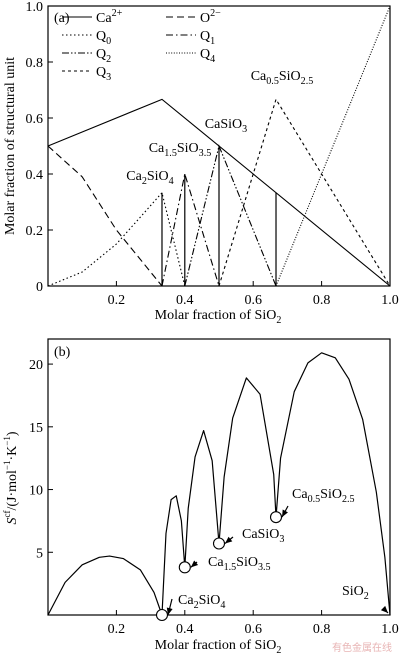 The width and height of the screenshot is (400, 656). I want to click on y-tick-label: 1.0, so click(35, 7).